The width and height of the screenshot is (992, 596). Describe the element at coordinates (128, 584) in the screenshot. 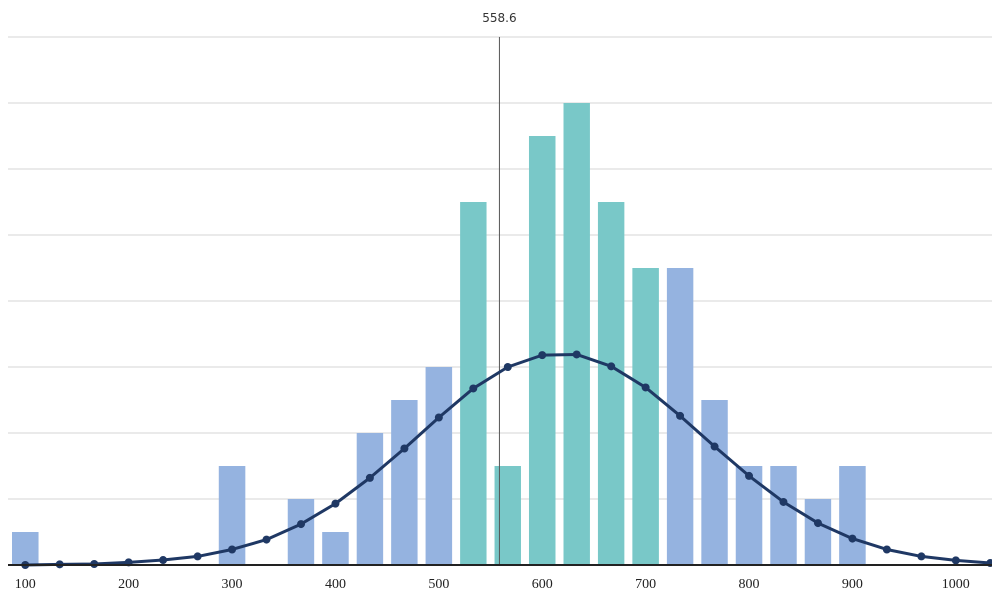

I see `x-tick-label: 200` at that location.